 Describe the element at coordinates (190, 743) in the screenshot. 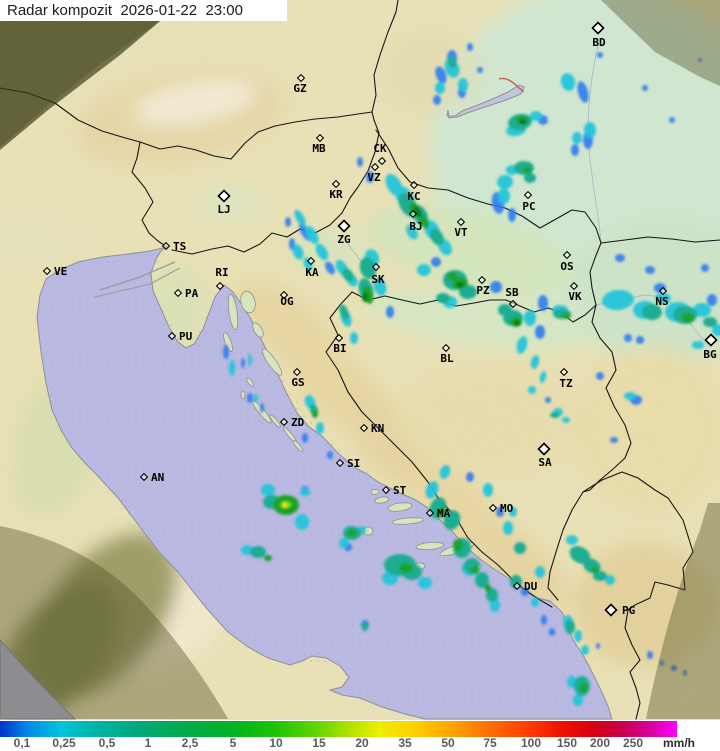

I see `legend-tick-label: 2,5` at that location.